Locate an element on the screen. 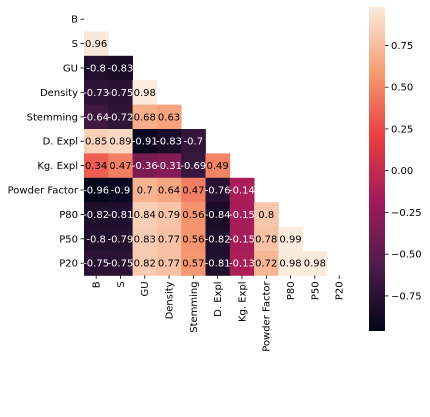  colorbar-tick-label: −0.50 is located at coordinates (406, 255).